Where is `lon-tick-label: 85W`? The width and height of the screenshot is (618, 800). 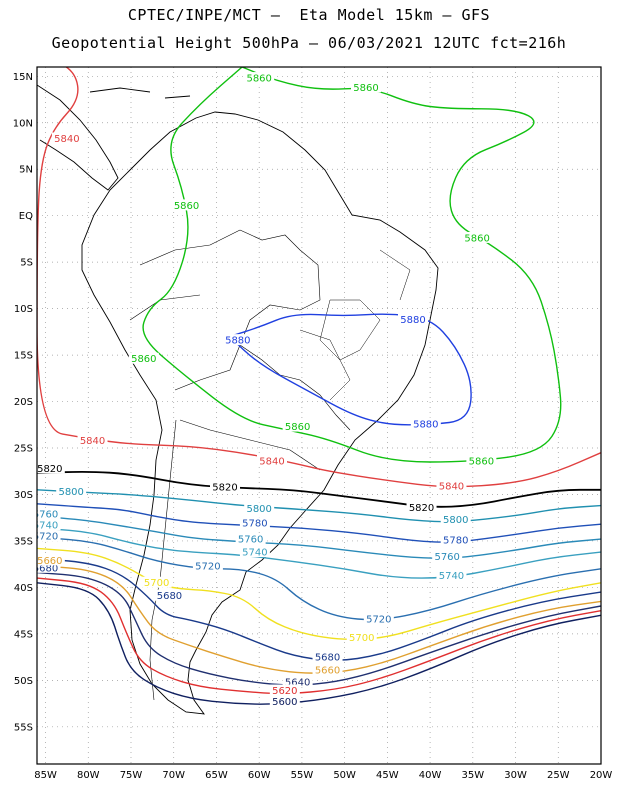
lon-tick-label: 85W is located at coordinates (45, 775).